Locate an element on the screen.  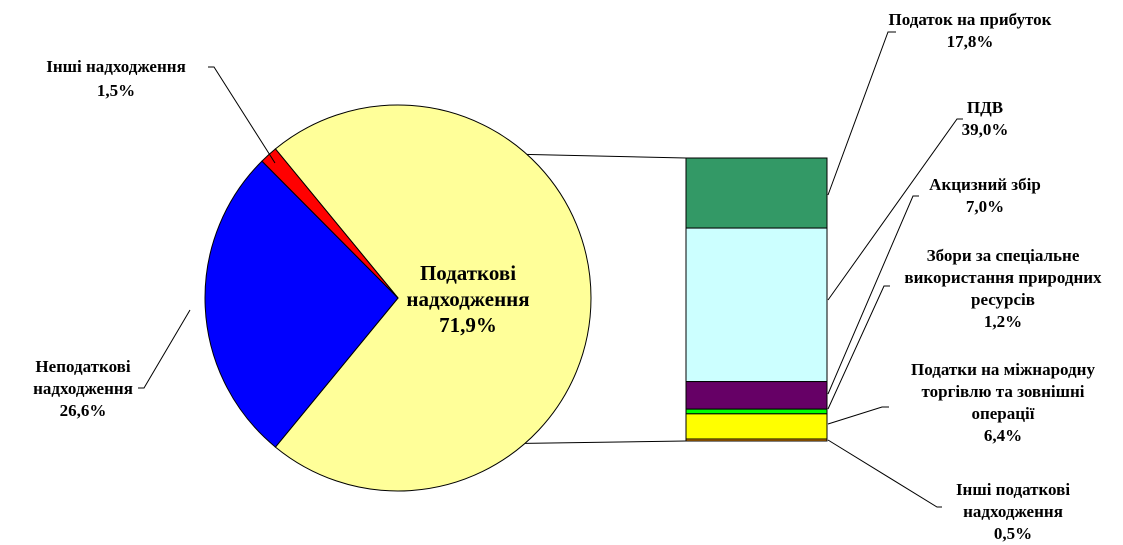
bar-label-line: 17,8% is located at coordinates (970, 41).